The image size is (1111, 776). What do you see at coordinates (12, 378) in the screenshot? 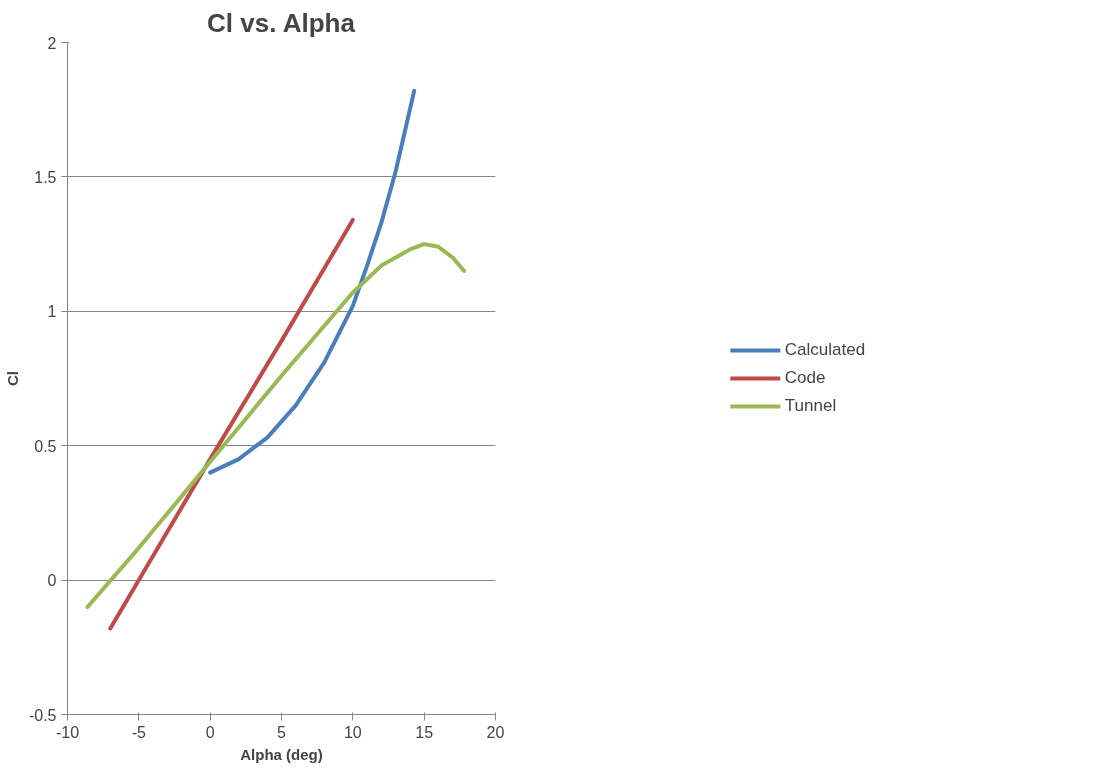
I see `y-axis-title: Cl` at bounding box center [12, 378].